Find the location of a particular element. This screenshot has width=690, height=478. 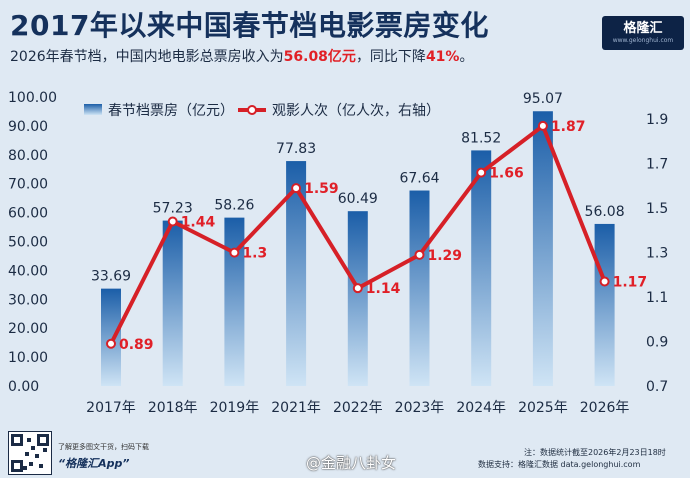

legend-bar-swatch is located at coordinates (93, 109).